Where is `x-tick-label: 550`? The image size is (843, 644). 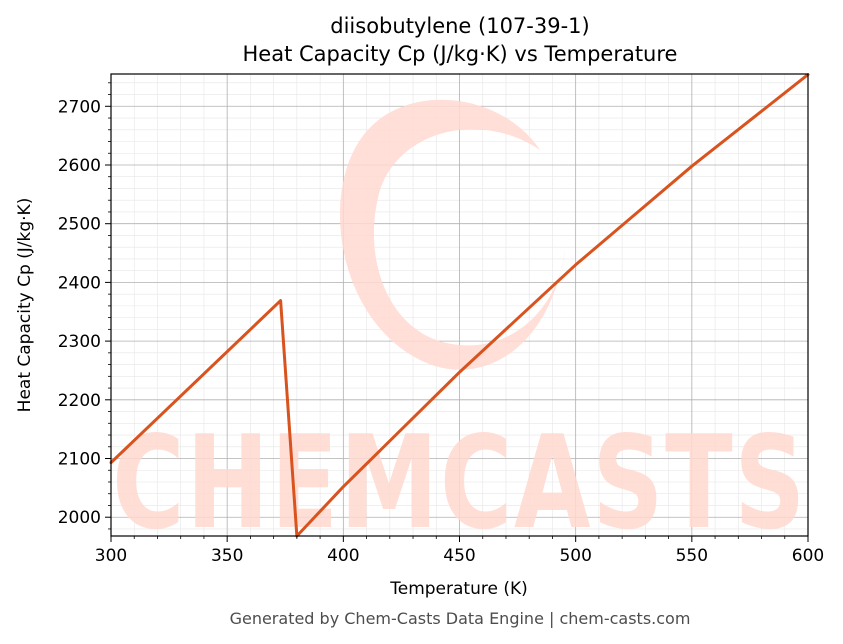
x-tick-label: 550 is located at coordinates (692, 556).